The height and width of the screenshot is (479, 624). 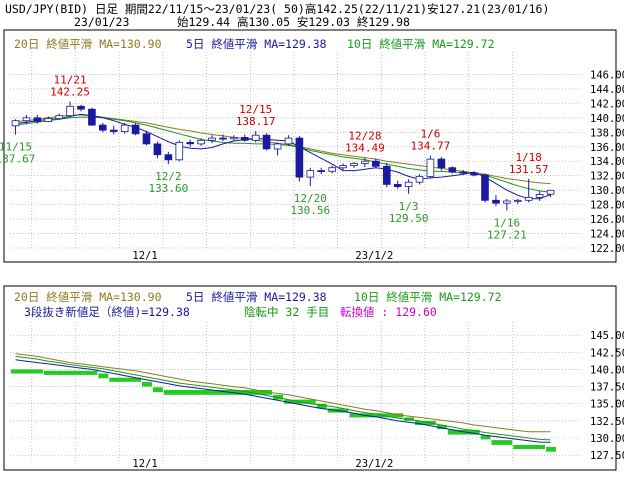 I want to click on annotation-date: 12/28, so click(x=364, y=136).